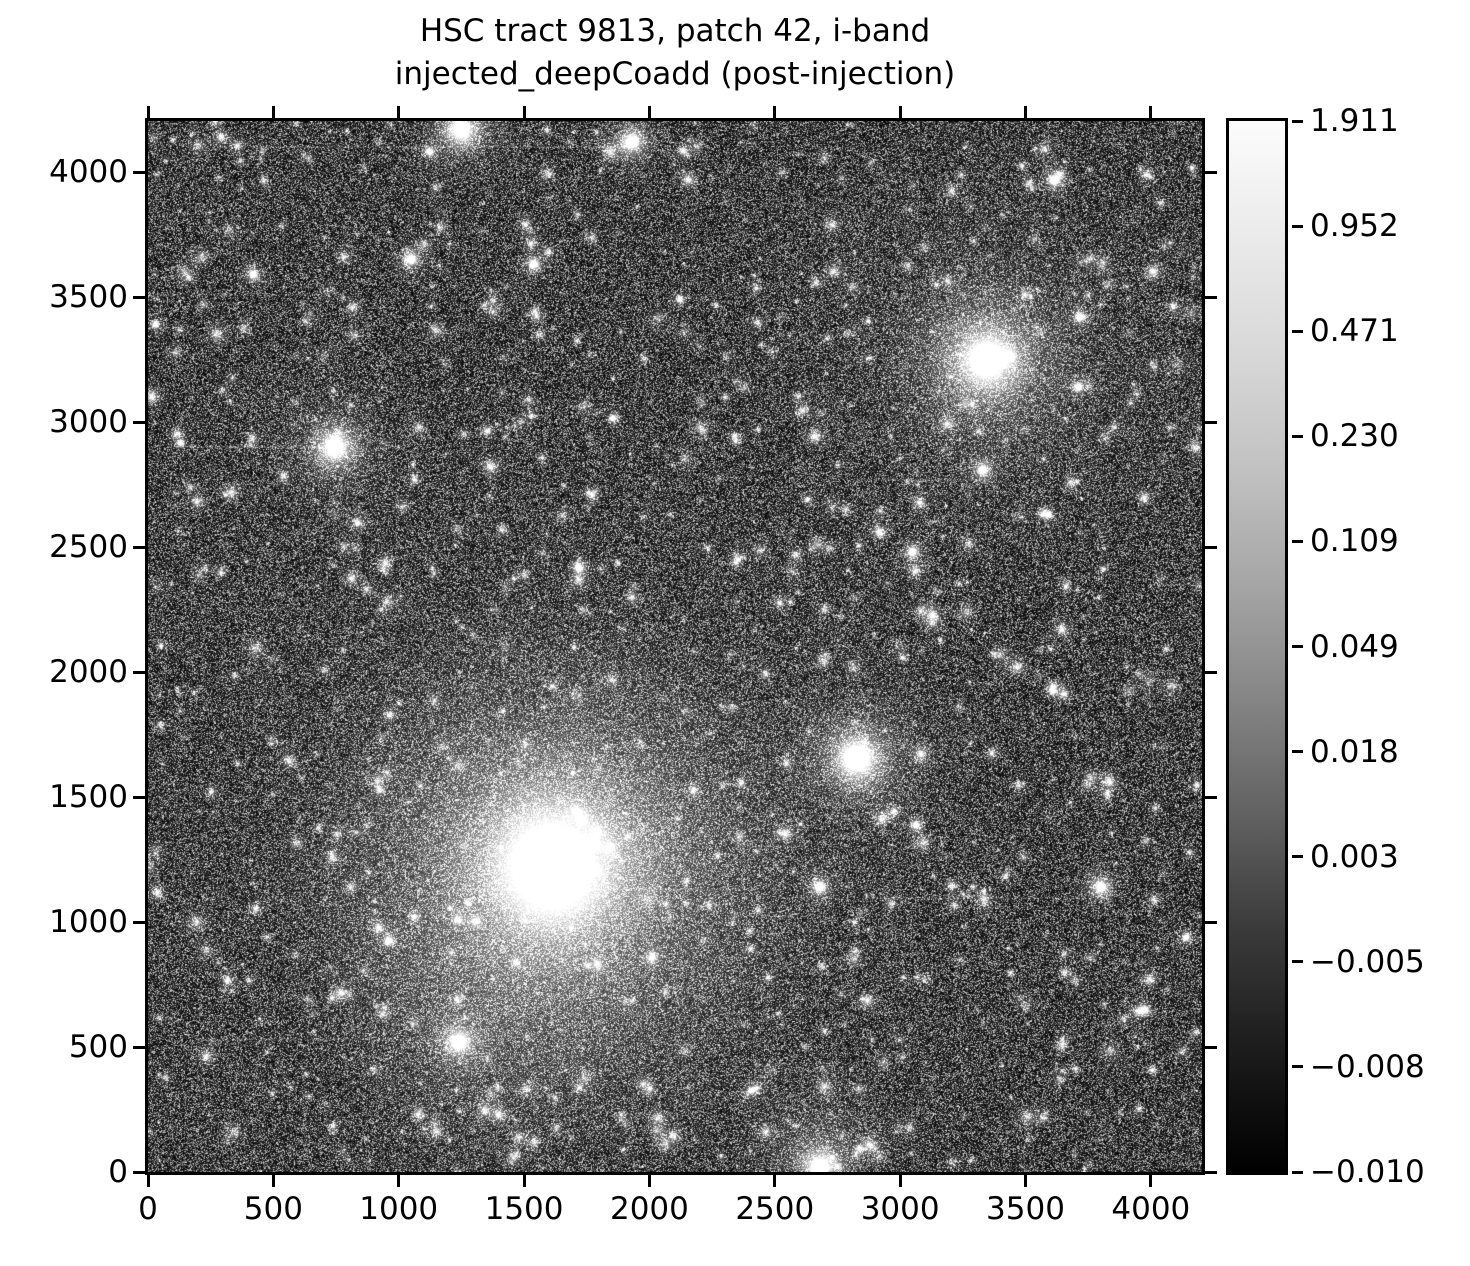  I want to click on x-tick-label: 4000, so click(1151, 1209).